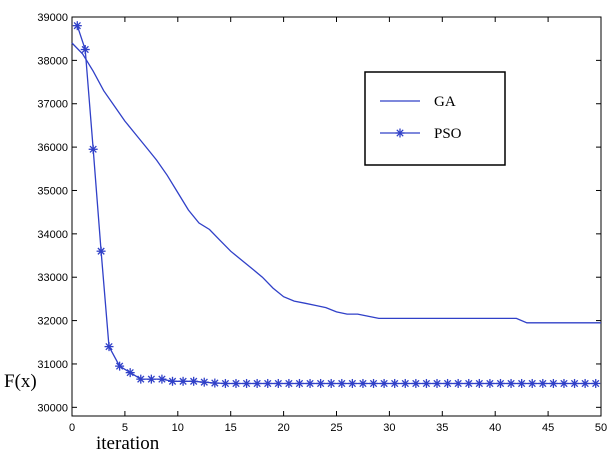 This screenshot has height=450, width=609. Describe the element at coordinates (495, 428) in the screenshot. I see `x-tick-label: 40` at that location.